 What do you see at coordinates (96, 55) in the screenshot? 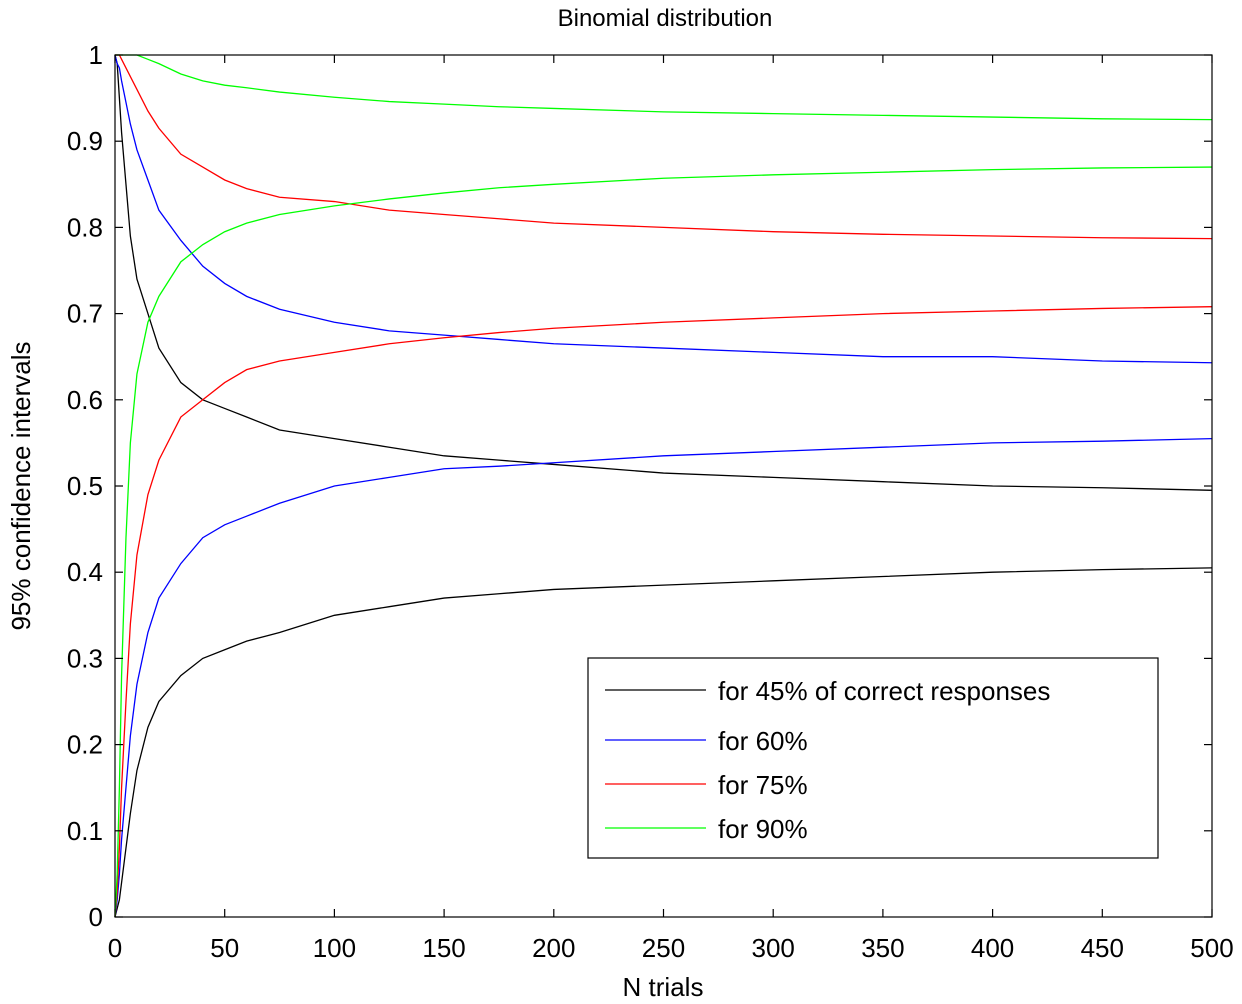
I see `y-tick-label: 1` at bounding box center [96, 55].